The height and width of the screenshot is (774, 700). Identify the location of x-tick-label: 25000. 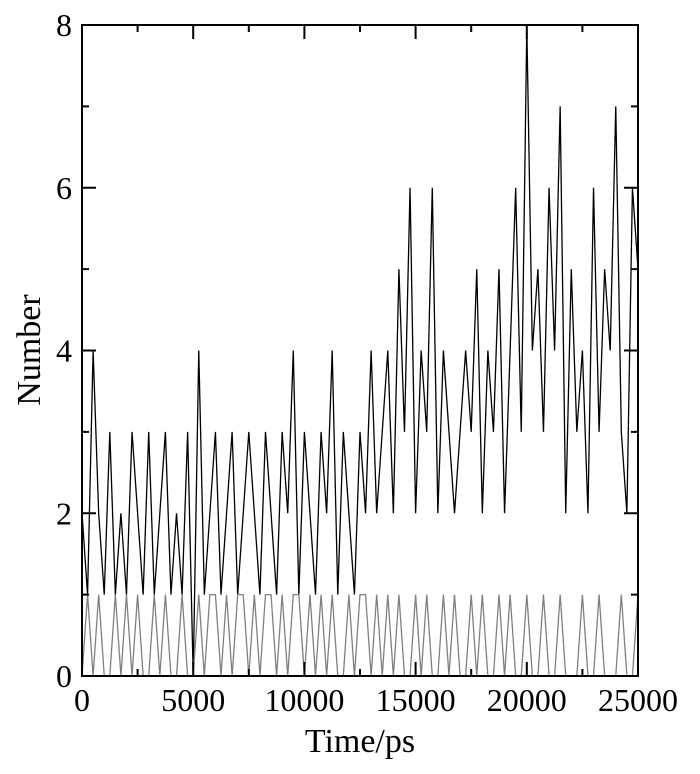
(638, 700).